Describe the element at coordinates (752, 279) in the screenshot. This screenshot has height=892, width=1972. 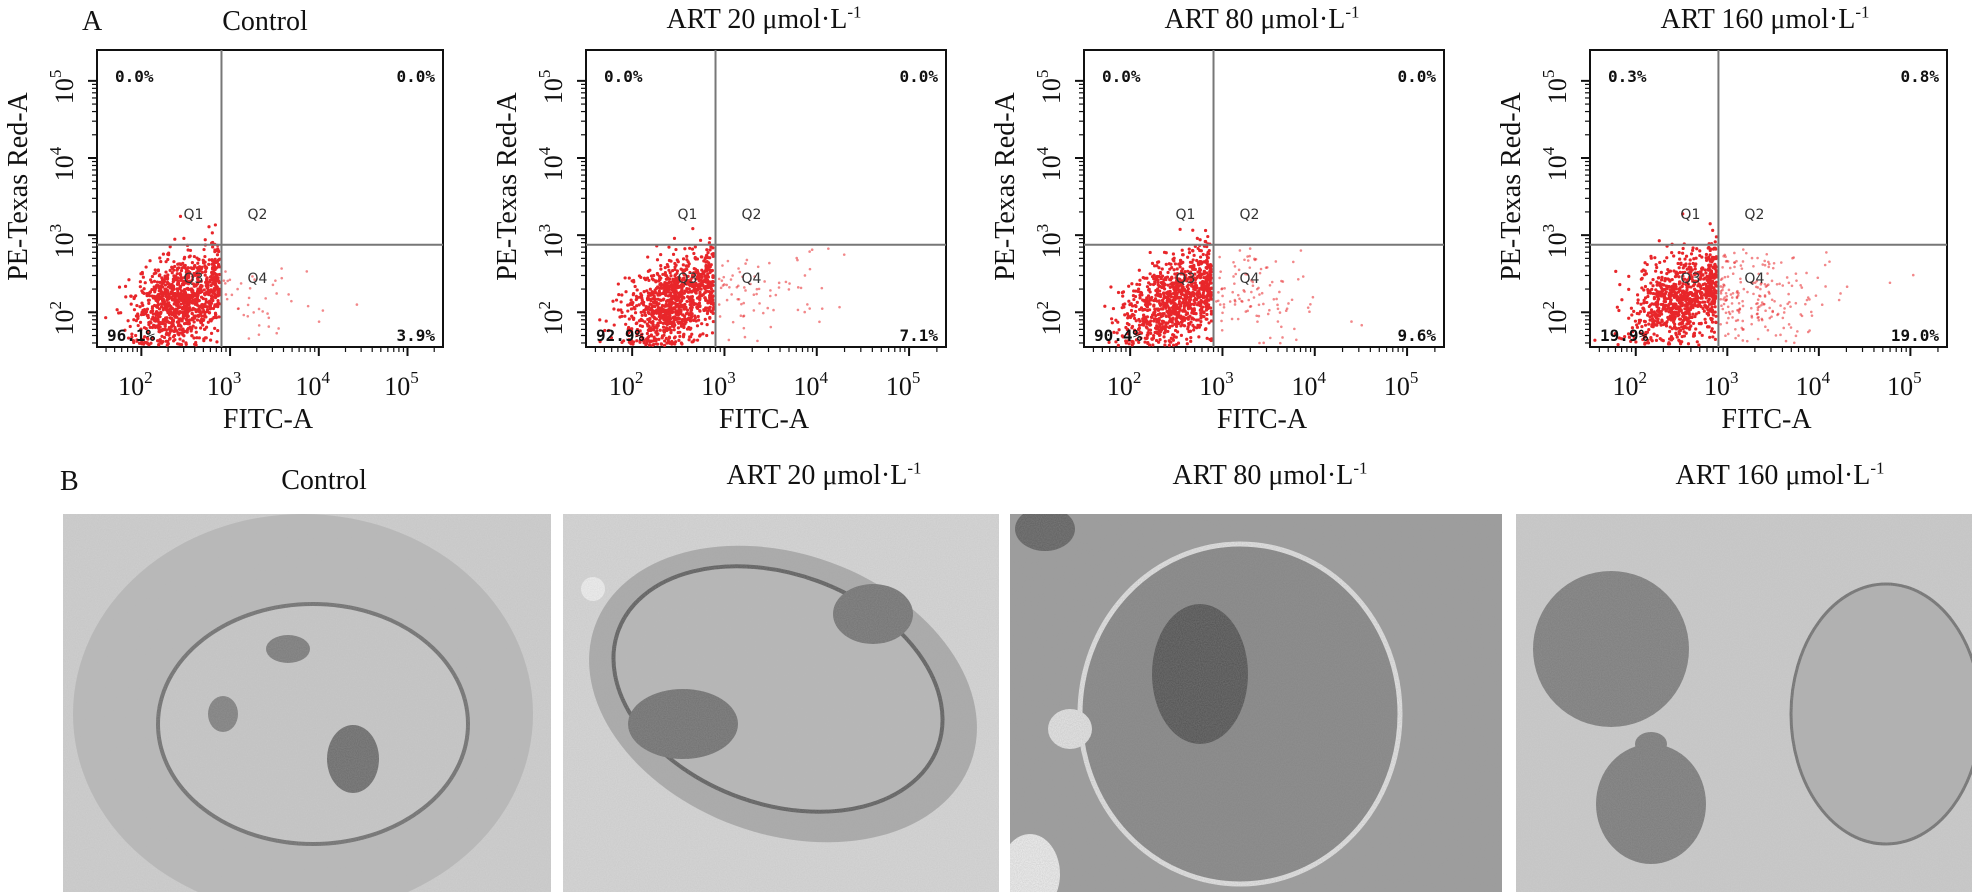
I see `quadrant-name: Q4` at that location.